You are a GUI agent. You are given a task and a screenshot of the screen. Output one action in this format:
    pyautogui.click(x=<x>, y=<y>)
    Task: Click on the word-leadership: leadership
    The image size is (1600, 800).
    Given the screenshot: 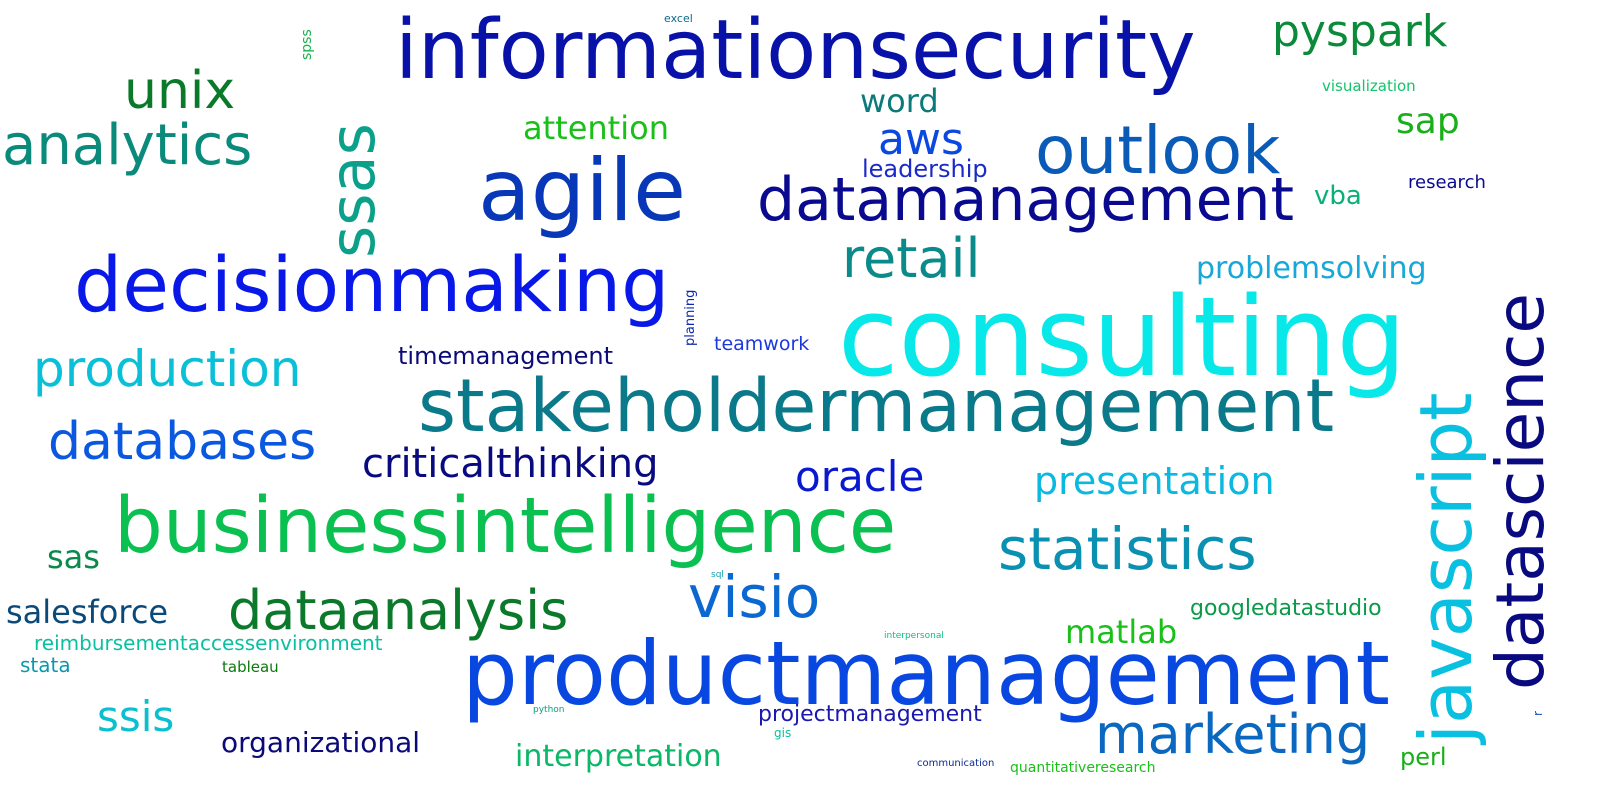 What is the action you would take?
    pyautogui.click(x=925, y=169)
    